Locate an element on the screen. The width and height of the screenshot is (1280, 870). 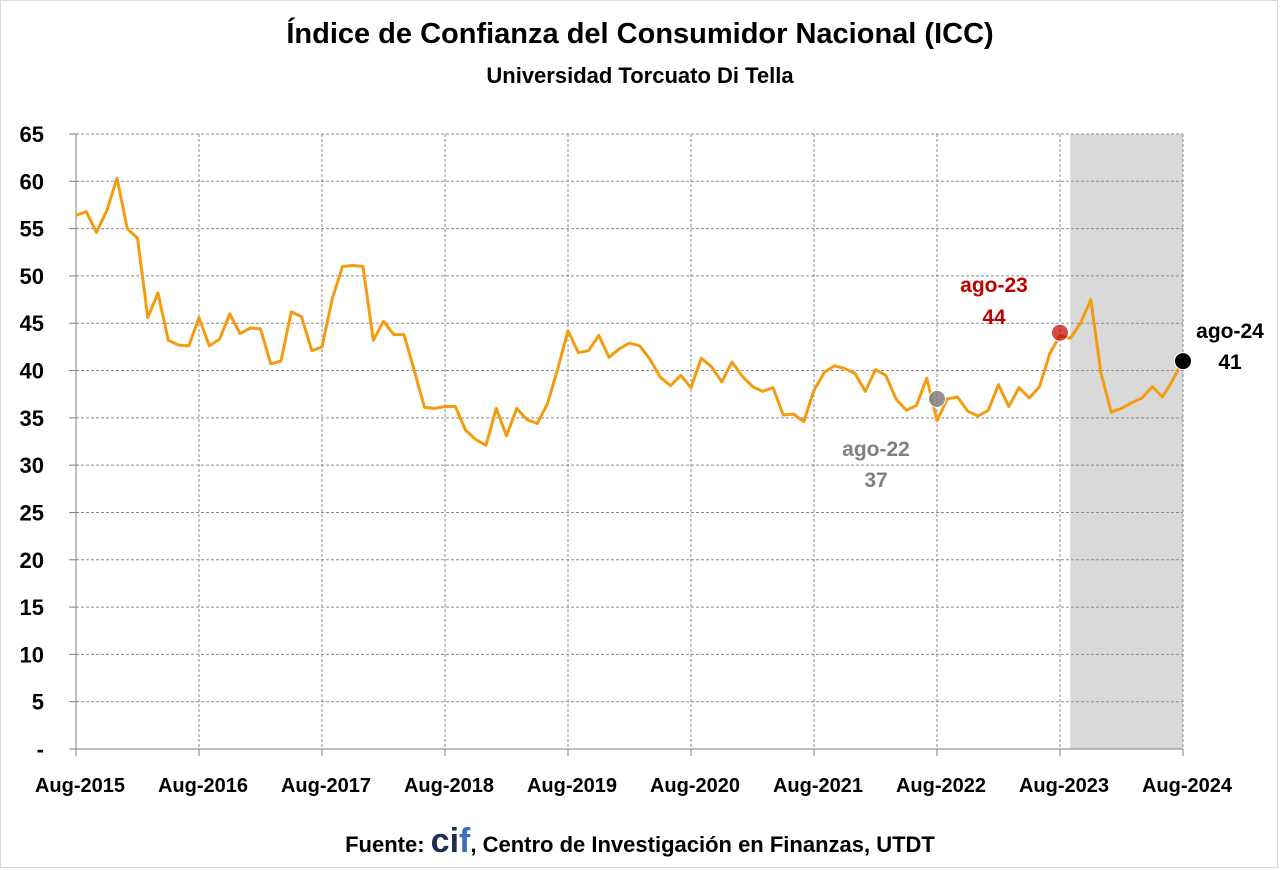
y-tick-label: 15 is located at coordinates (32, 607).